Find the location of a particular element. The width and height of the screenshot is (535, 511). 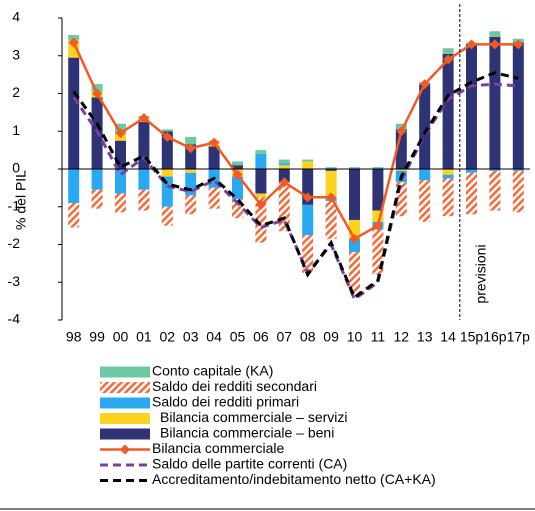

y-tick-label: 4 is located at coordinates (16, 17).